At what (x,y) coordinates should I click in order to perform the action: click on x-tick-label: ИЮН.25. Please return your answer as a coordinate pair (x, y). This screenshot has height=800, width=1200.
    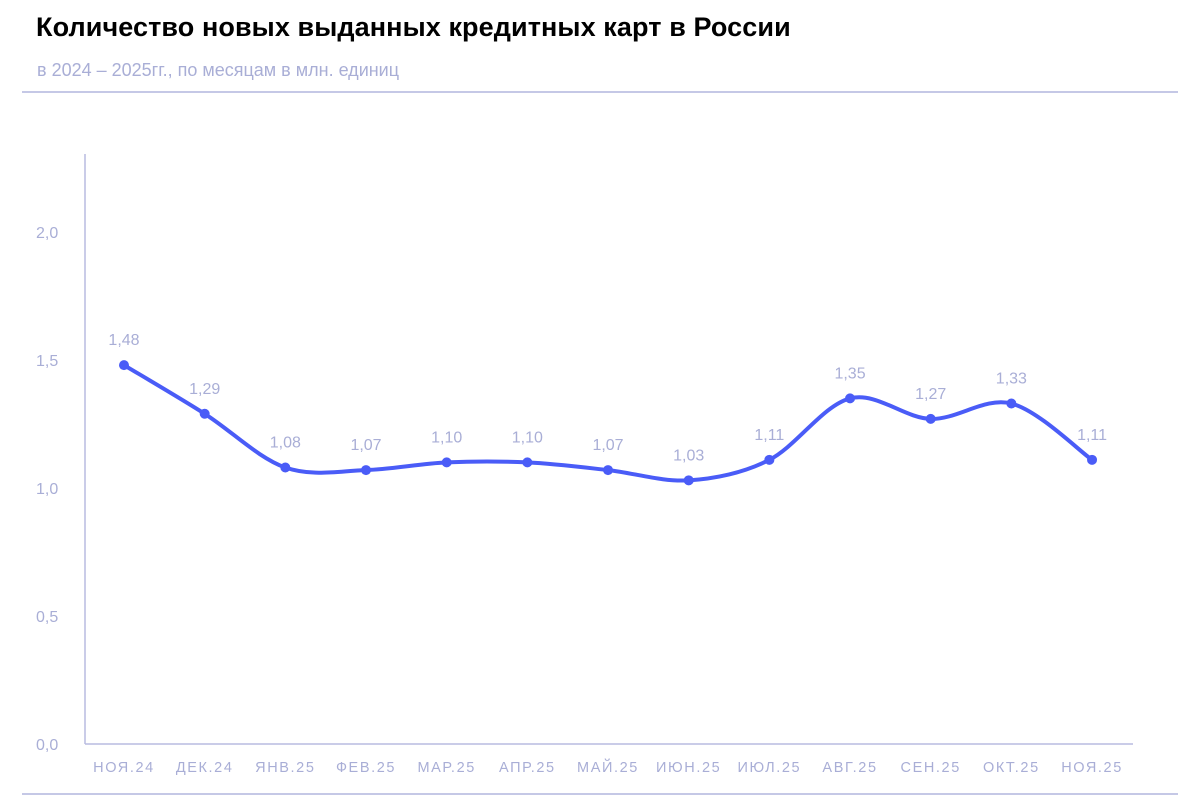
    Looking at the image, I should click on (688, 768).